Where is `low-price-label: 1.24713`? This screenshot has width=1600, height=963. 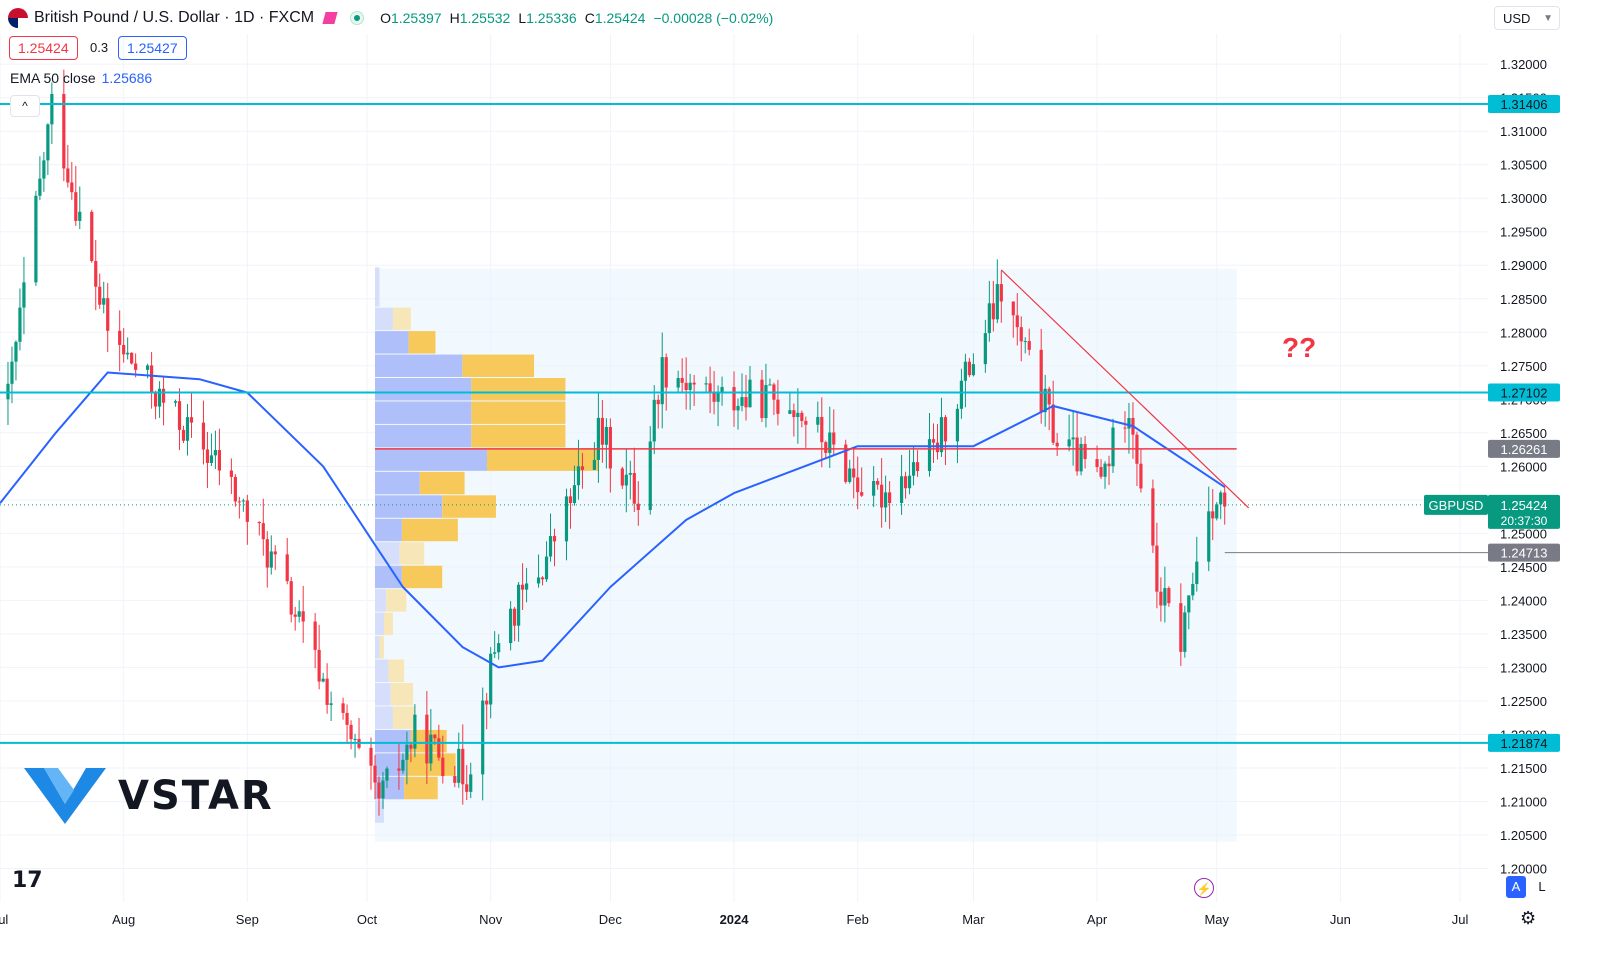 low-price-label: 1.24713 is located at coordinates (1524, 553).